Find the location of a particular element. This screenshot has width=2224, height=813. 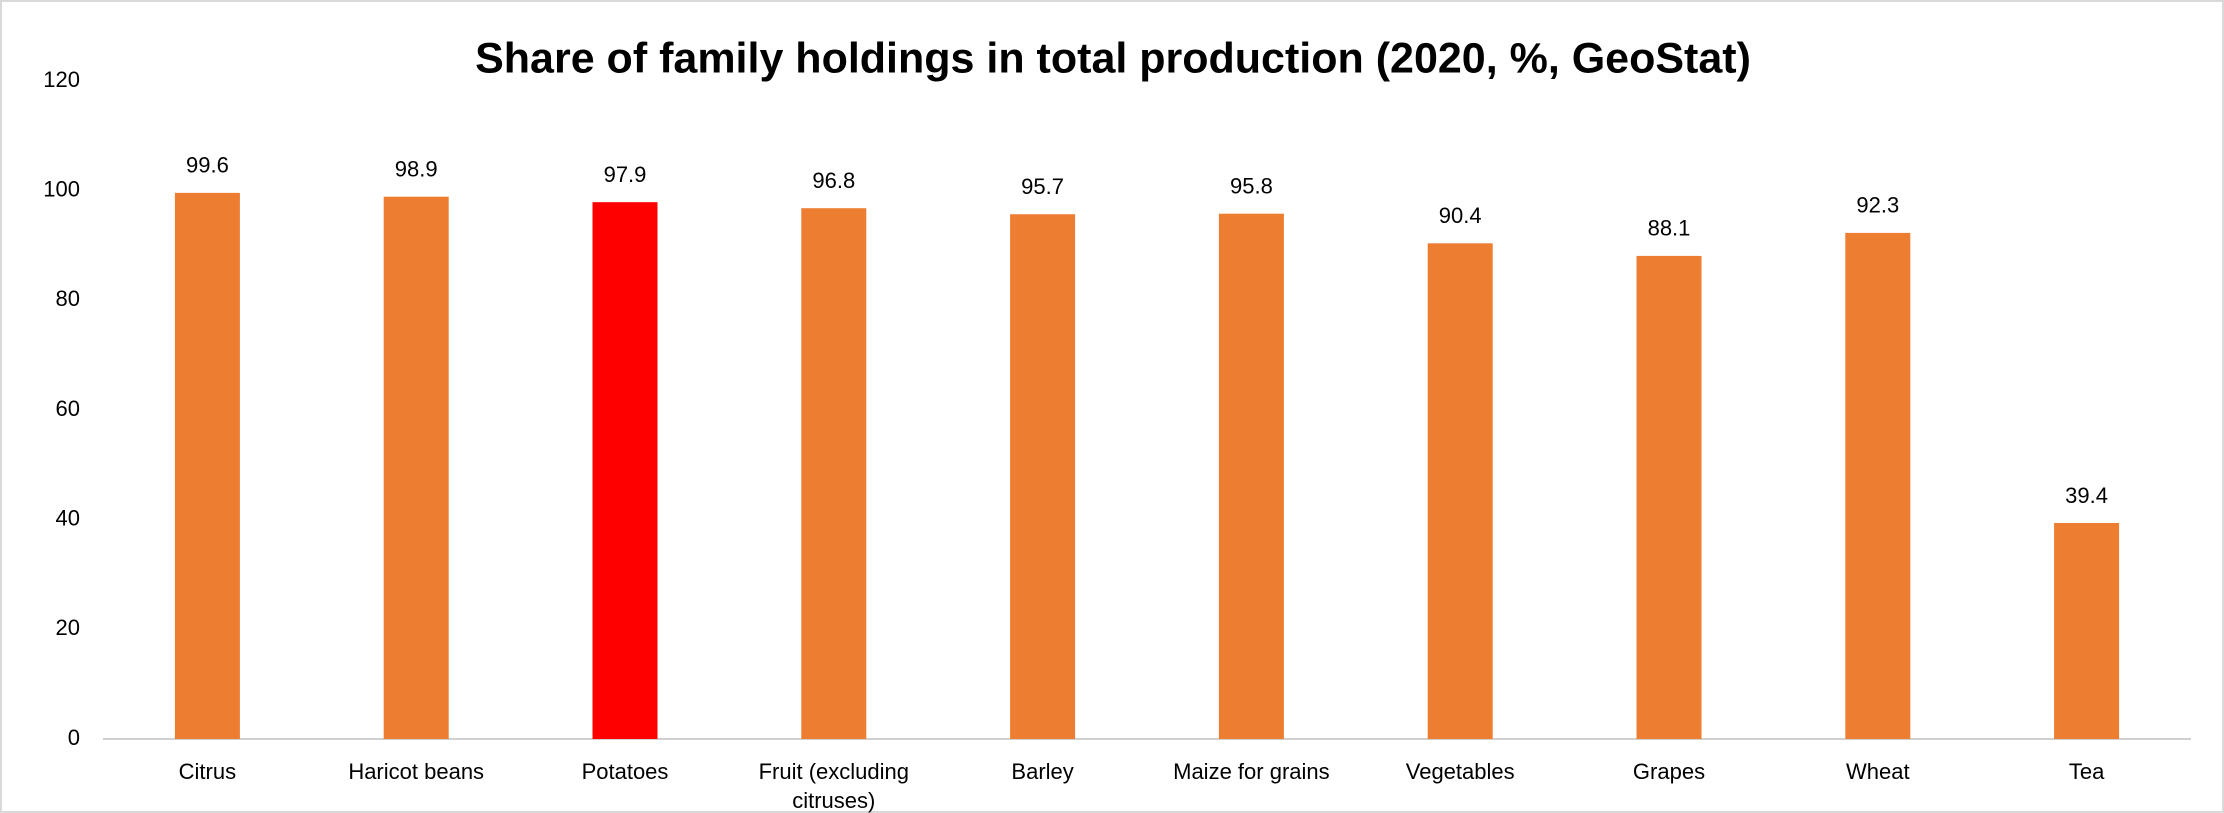

x-tick-label: Tea is located at coordinates (2086, 771).